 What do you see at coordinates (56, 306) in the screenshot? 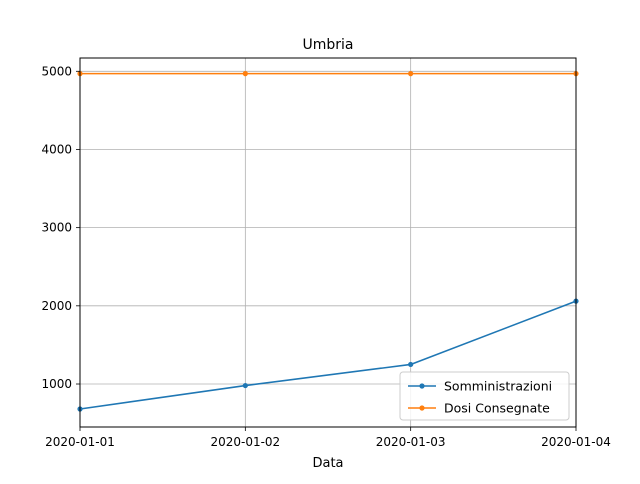
I see `y-tick-label: 2000` at bounding box center [56, 306].